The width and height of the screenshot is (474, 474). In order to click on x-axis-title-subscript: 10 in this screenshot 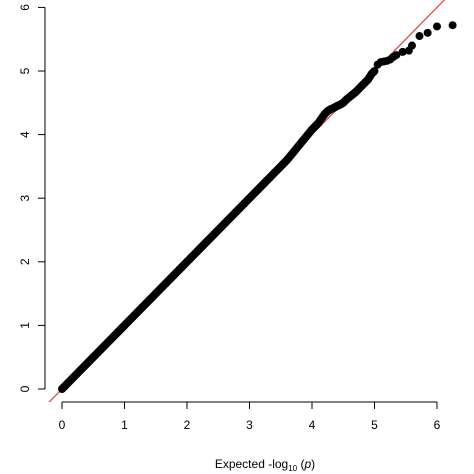, I will do `click(292, 468)`.